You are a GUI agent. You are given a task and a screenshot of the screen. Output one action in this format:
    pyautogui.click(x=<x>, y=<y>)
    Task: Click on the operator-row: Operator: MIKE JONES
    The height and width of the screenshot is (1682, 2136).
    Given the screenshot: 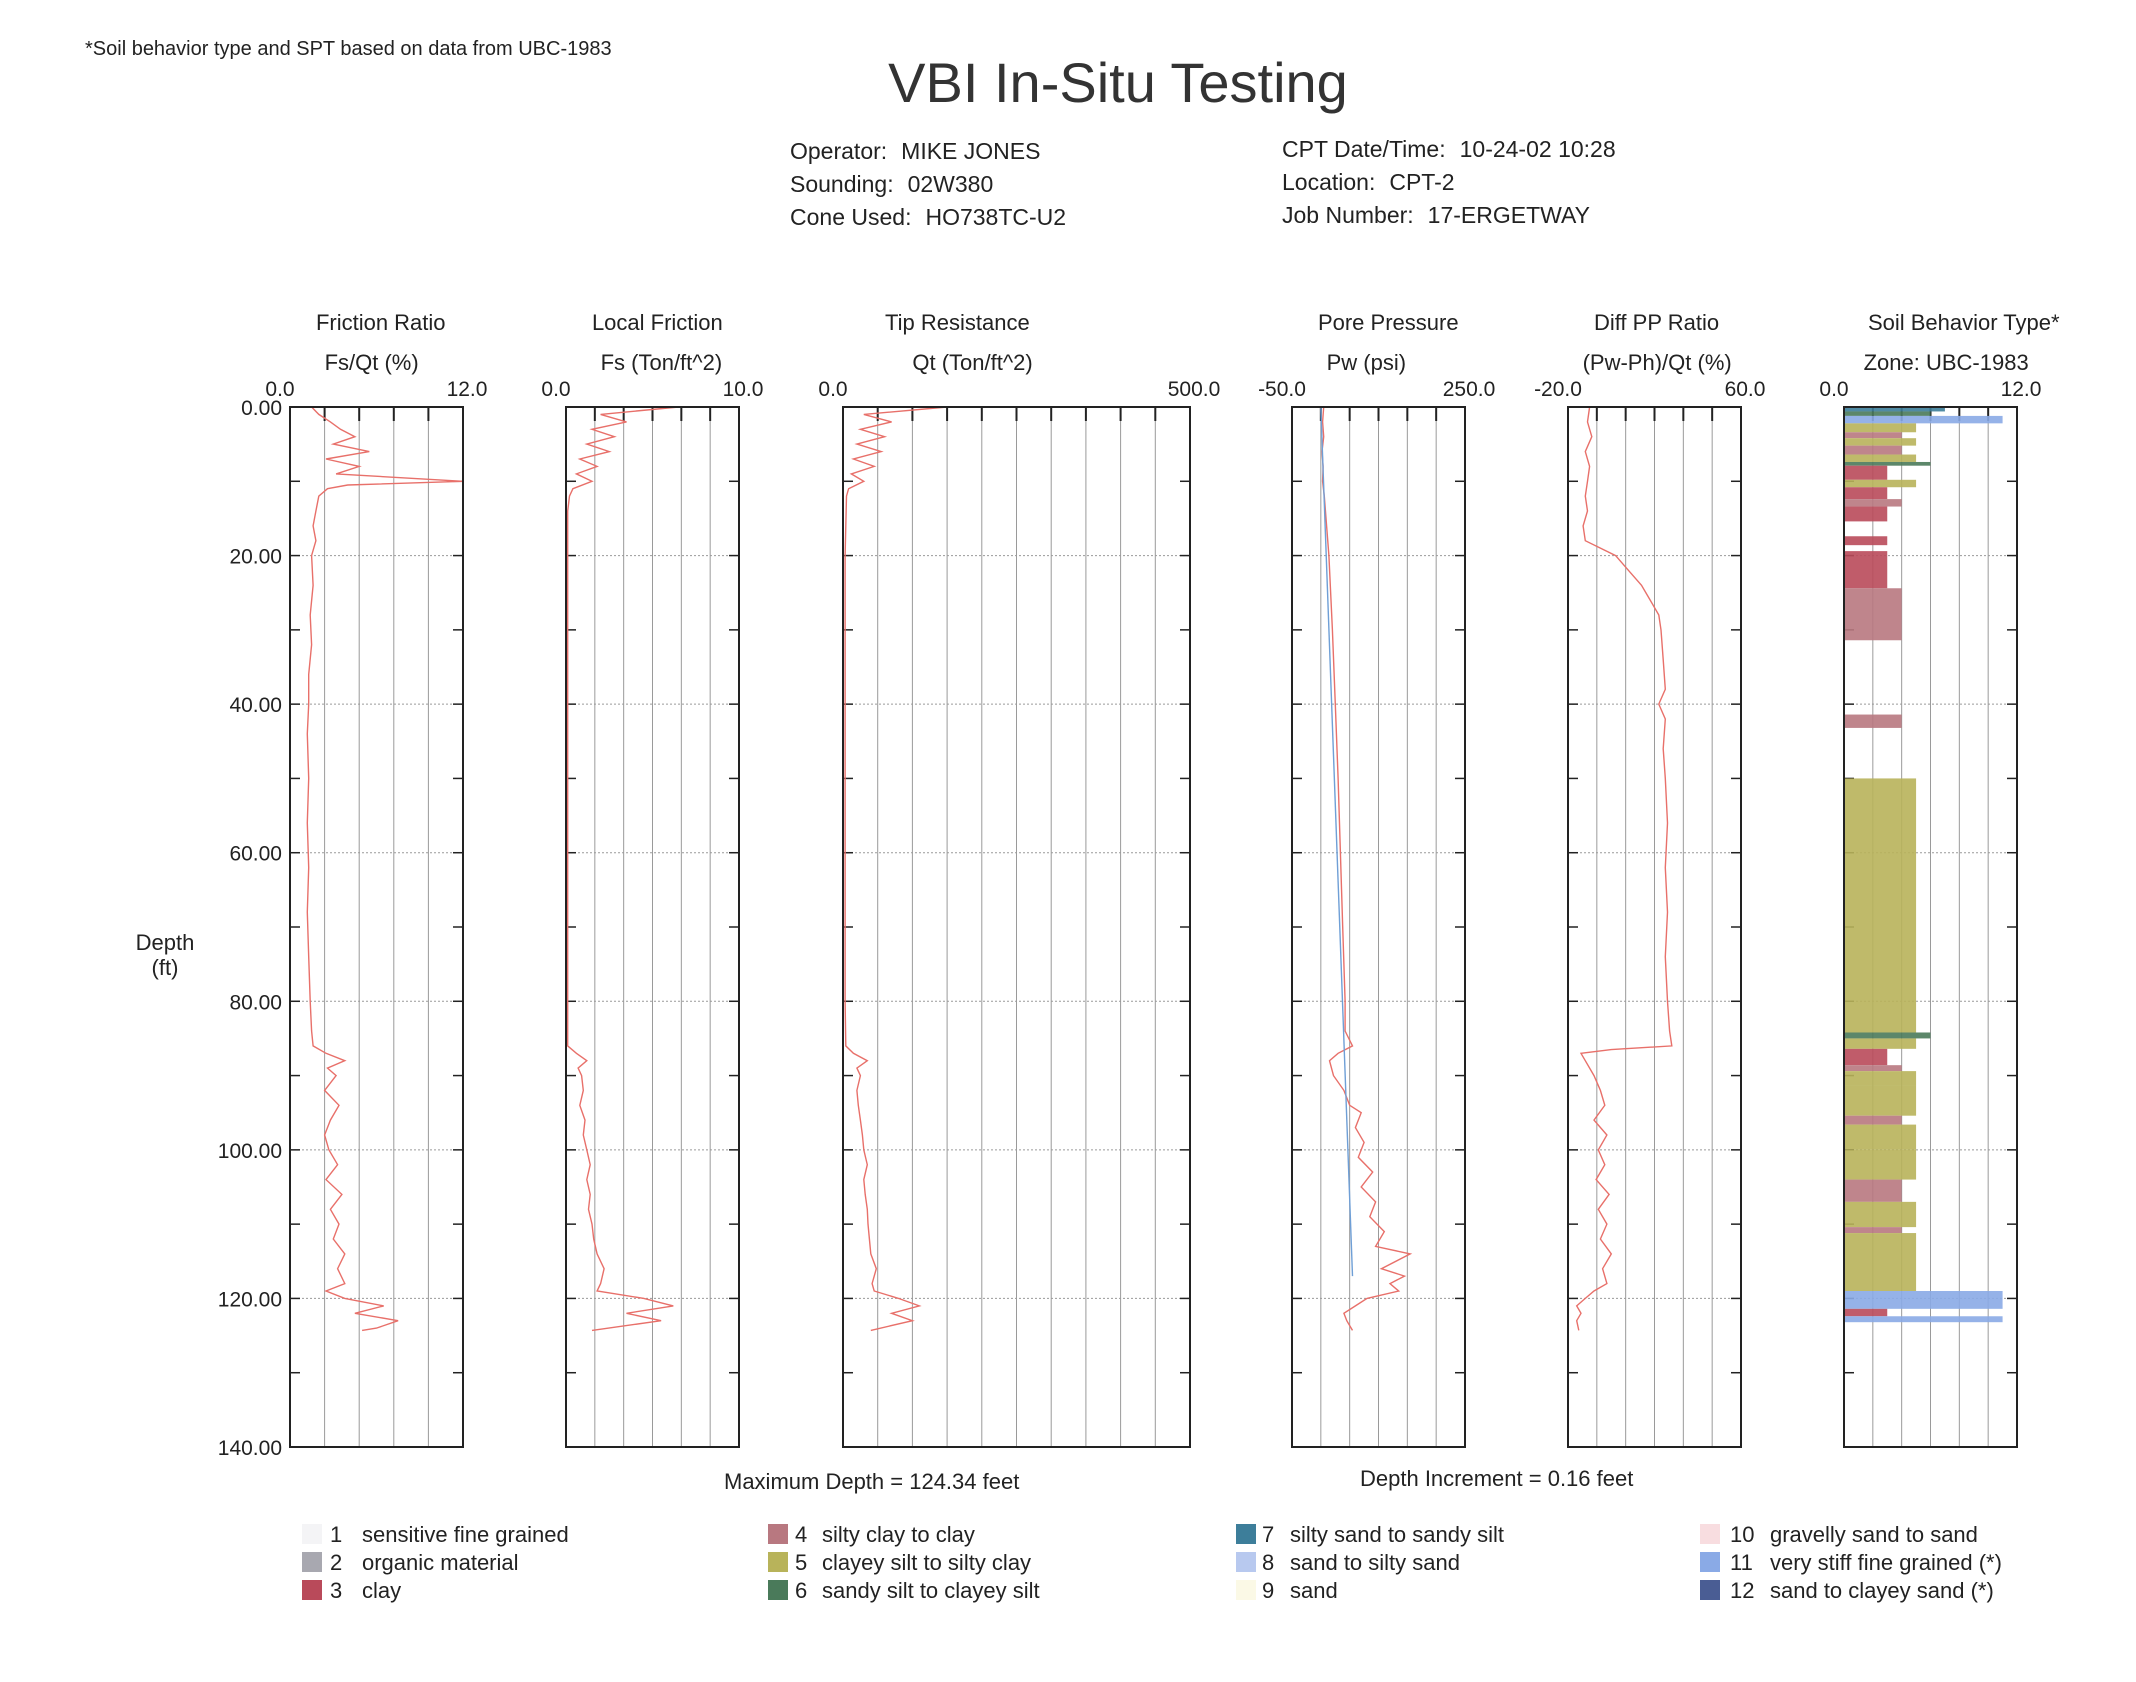 What is the action you would take?
    pyautogui.click(x=915, y=151)
    